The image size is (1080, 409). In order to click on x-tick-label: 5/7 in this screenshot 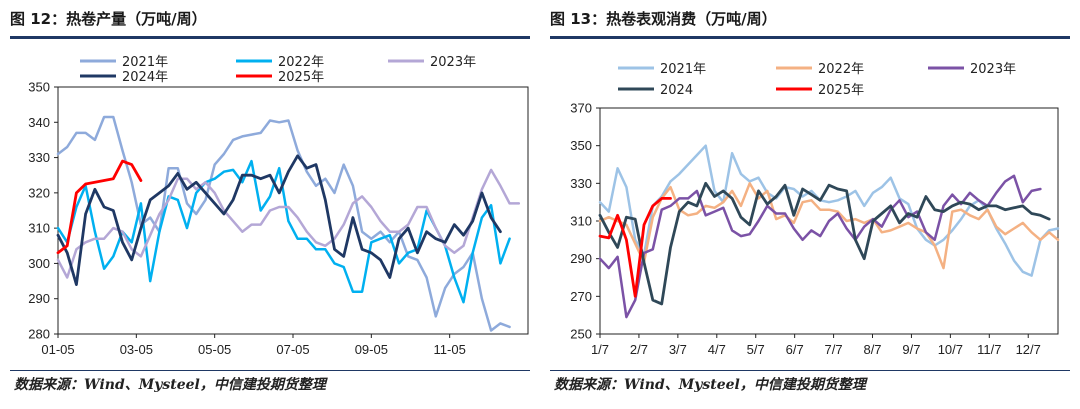, I will do `click(756, 349)`.